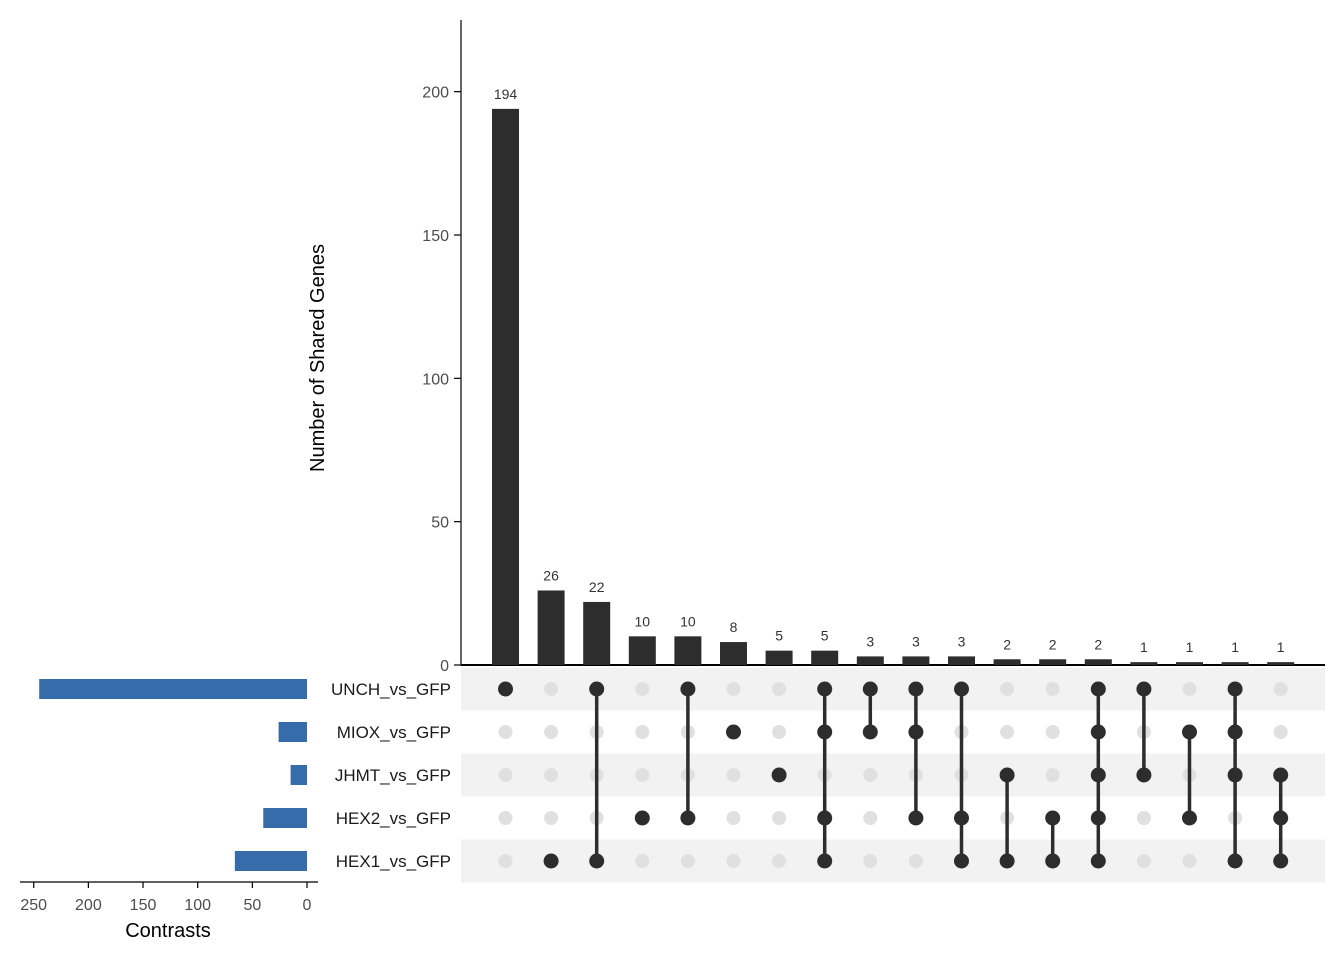  Describe the element at coordinates (444, 666) in the screenshot. I see `y-tick-label: 0` at that location.